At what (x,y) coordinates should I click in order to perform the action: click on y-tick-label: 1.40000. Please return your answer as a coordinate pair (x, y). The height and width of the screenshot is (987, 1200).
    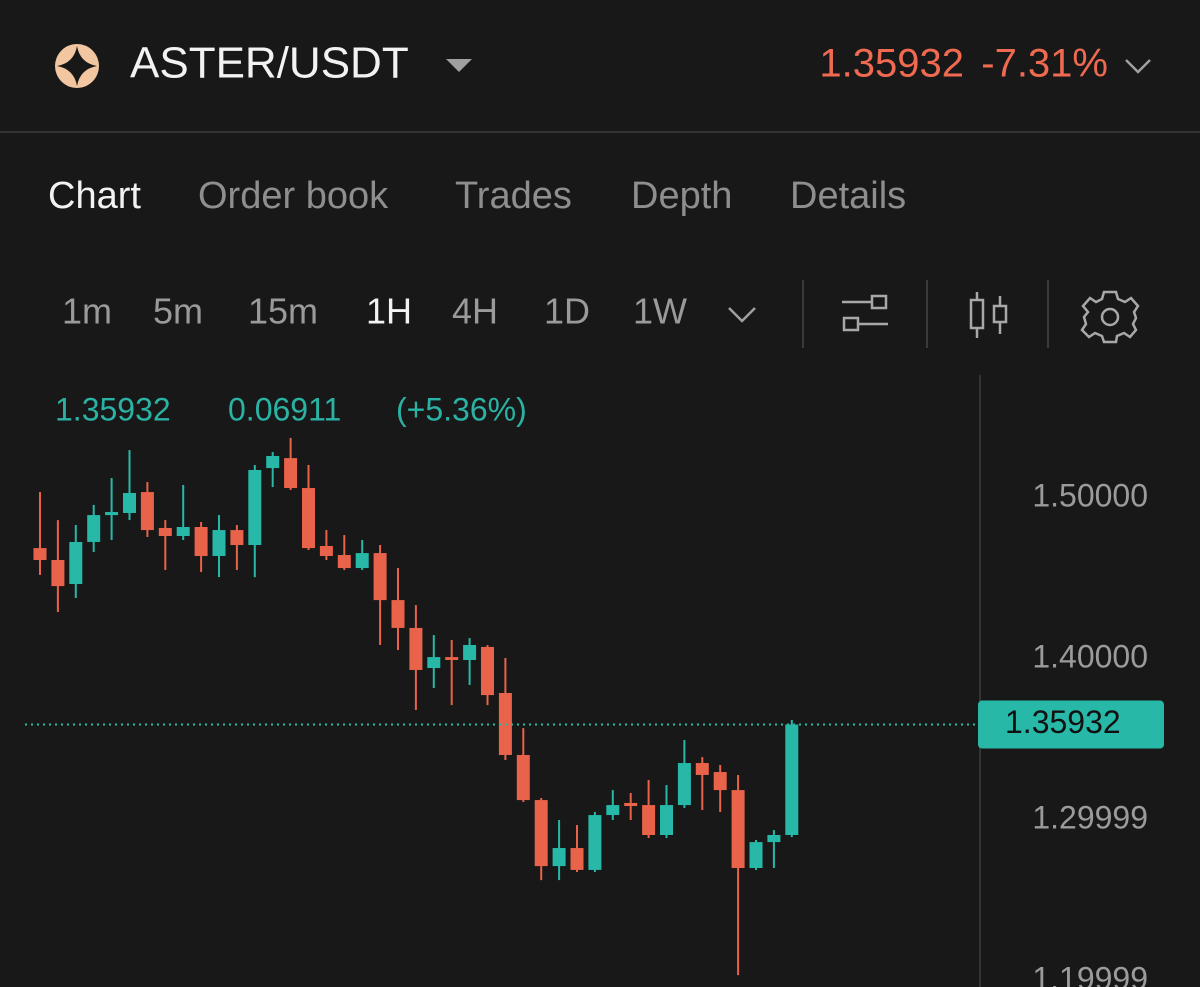
    Looking at the image, I should click on (1090, 656).